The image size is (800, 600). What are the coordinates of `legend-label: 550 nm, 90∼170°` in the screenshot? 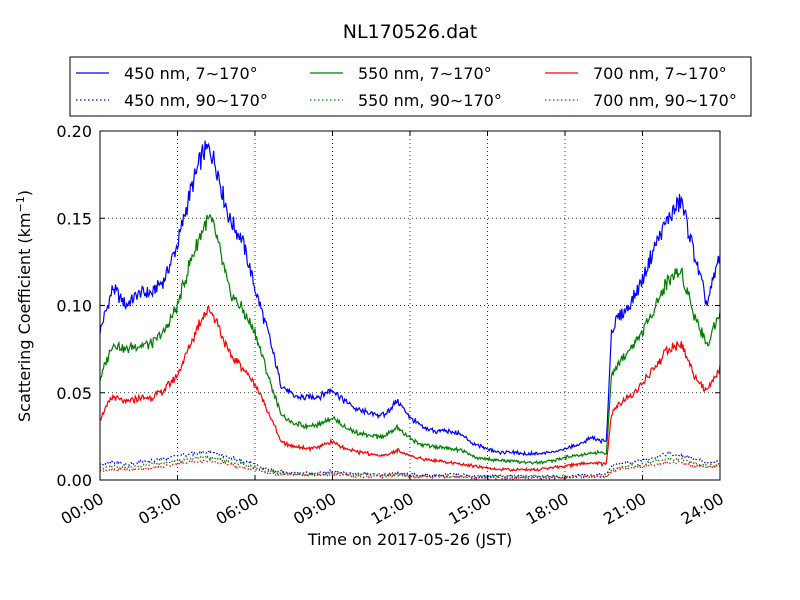 It's located at (430, 100).